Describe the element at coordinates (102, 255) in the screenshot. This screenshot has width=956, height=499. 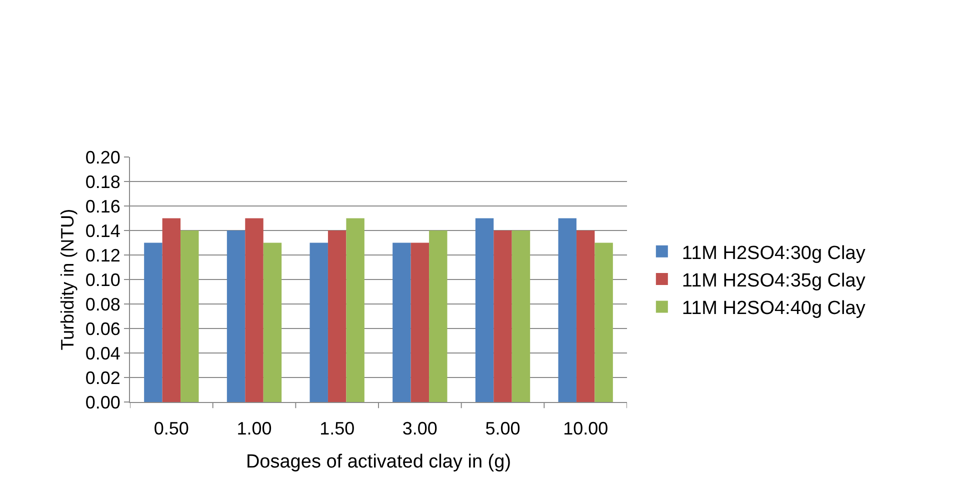
I see `y-tick-label: 0.12` at that location.